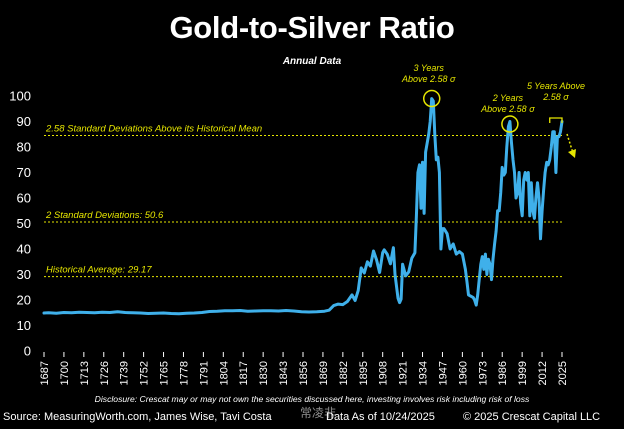  Describe the element at coordinates (224, 373) in the screenshot. I see `x-tick-label: 1804` at that location.